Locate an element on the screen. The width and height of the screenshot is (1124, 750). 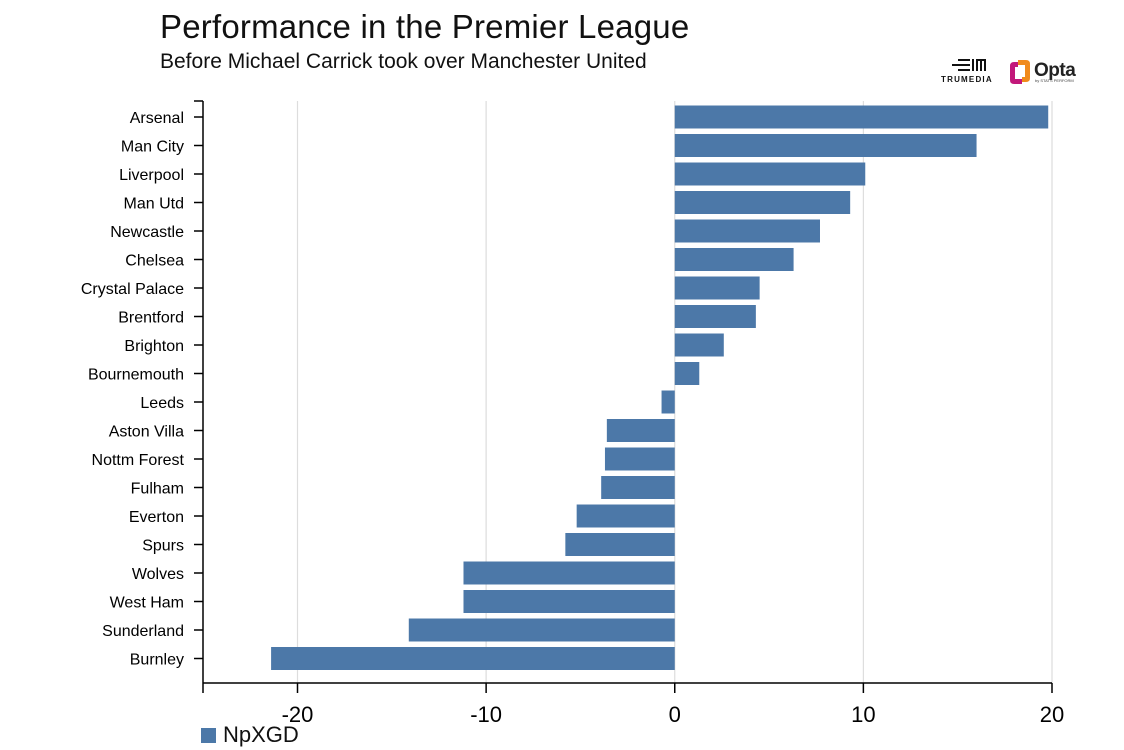
opta-mark-icon is located at coordinates (1020, 72).